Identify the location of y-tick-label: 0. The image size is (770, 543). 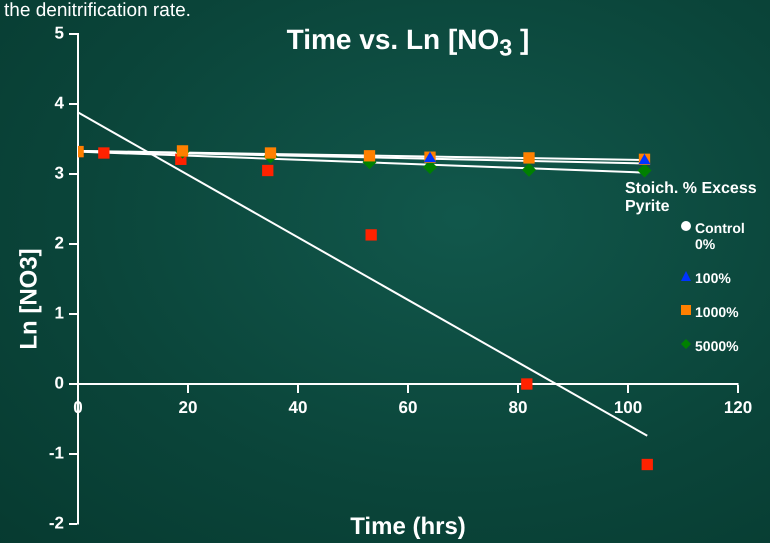
(59, 383).